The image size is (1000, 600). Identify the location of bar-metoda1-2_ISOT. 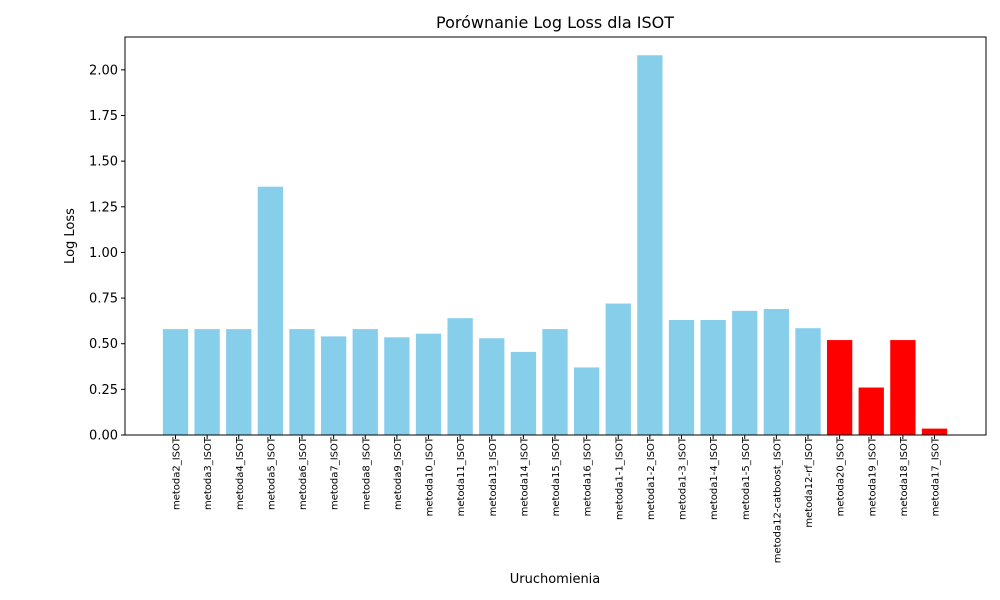
(650, 245).